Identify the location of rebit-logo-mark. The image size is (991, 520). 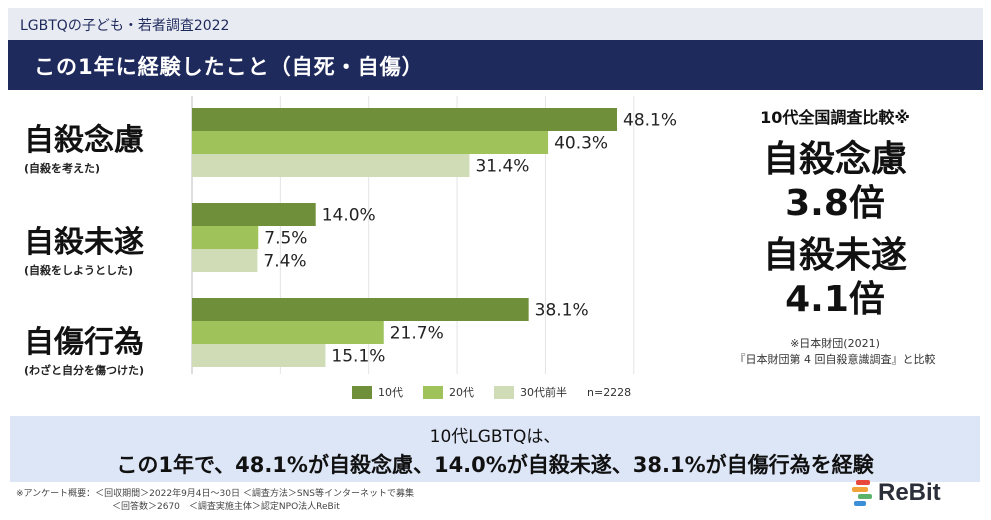
(863, 493).